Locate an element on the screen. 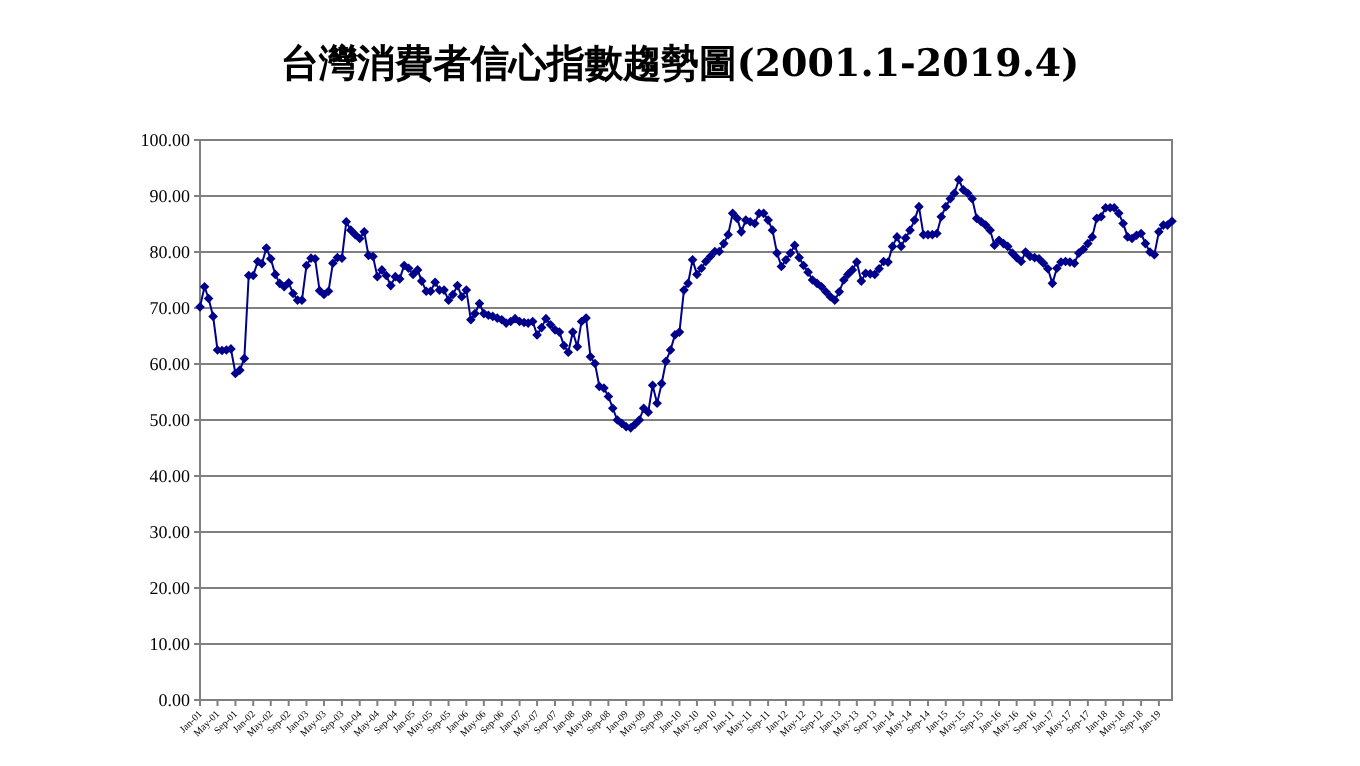  y-tick-label: 100.00 is located at coordinates (165, 140).